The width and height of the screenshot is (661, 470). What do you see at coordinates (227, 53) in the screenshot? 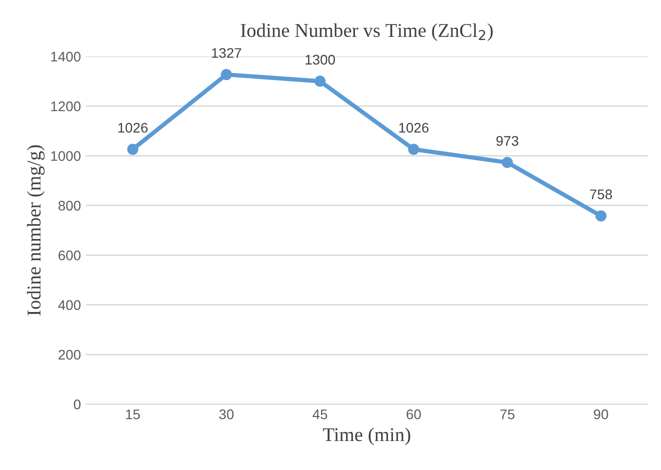
I see `data-label: 1327` at bounding box center [227, 53].